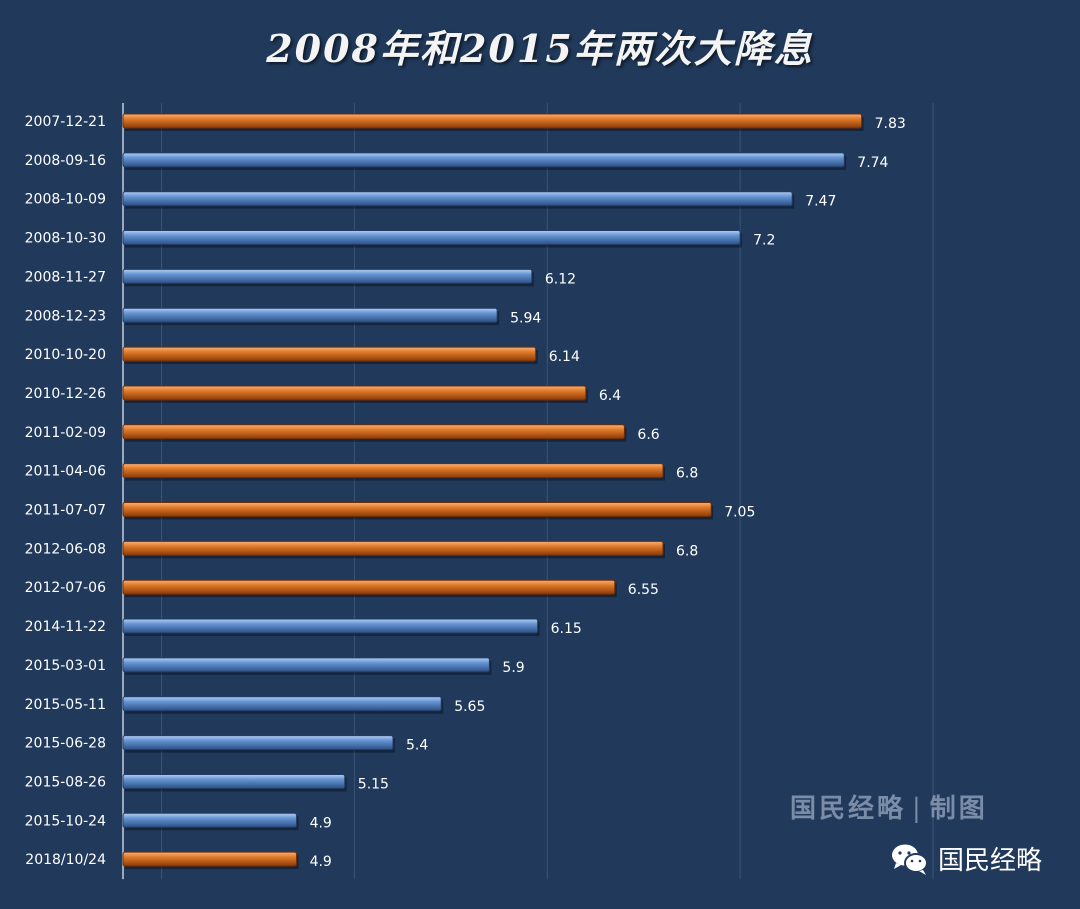 This screenshot has width=1080, height=909. I want to click on category-label: 2008-11-27, so click(65, 277).